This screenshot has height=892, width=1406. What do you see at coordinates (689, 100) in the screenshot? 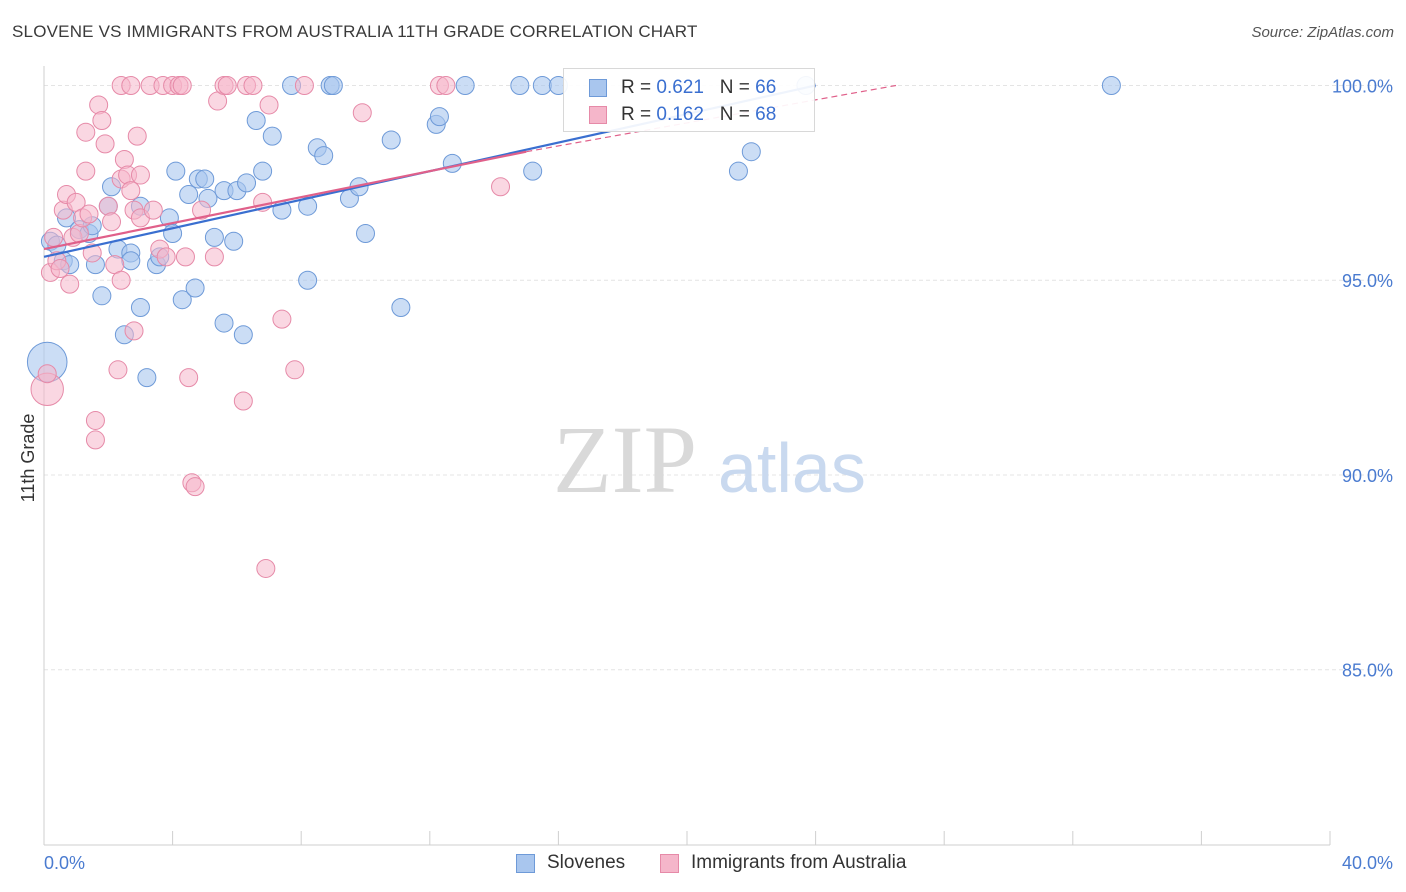
I see `stats-legend: R = 0.621 N = 66 R = 0.162 N = 68` at bounding box center [689, 100].